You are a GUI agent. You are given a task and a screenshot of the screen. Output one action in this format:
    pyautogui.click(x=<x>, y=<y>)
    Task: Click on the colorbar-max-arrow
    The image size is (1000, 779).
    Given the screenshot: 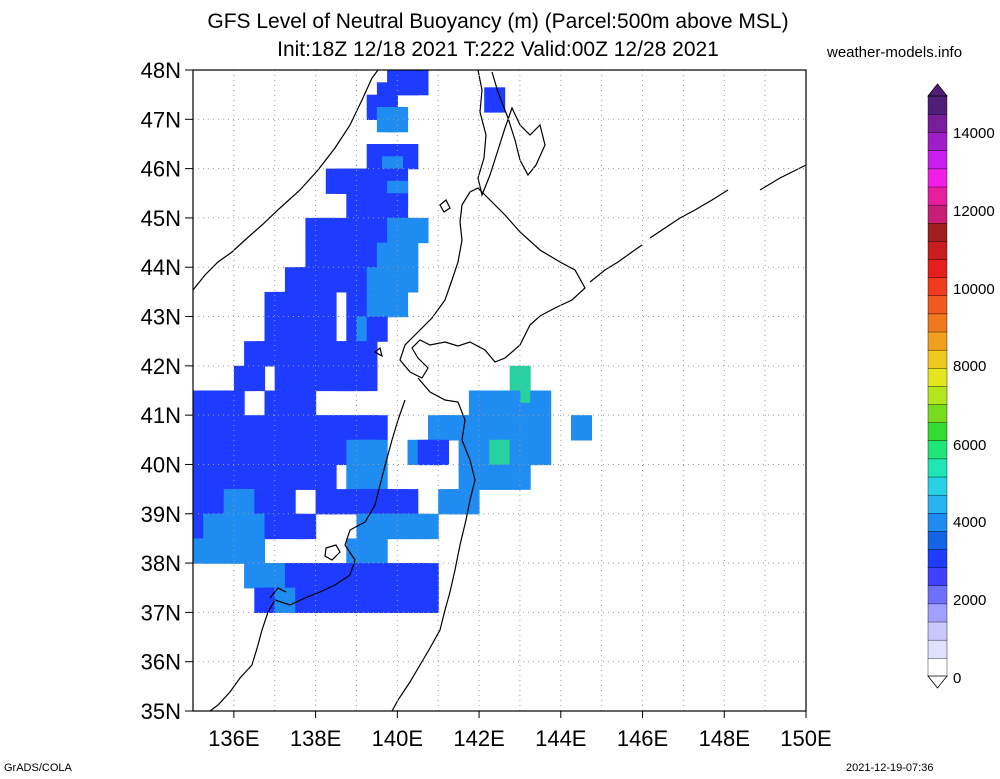 What is the action you would take?
    pyautogui.click(x=937, y=90)
    